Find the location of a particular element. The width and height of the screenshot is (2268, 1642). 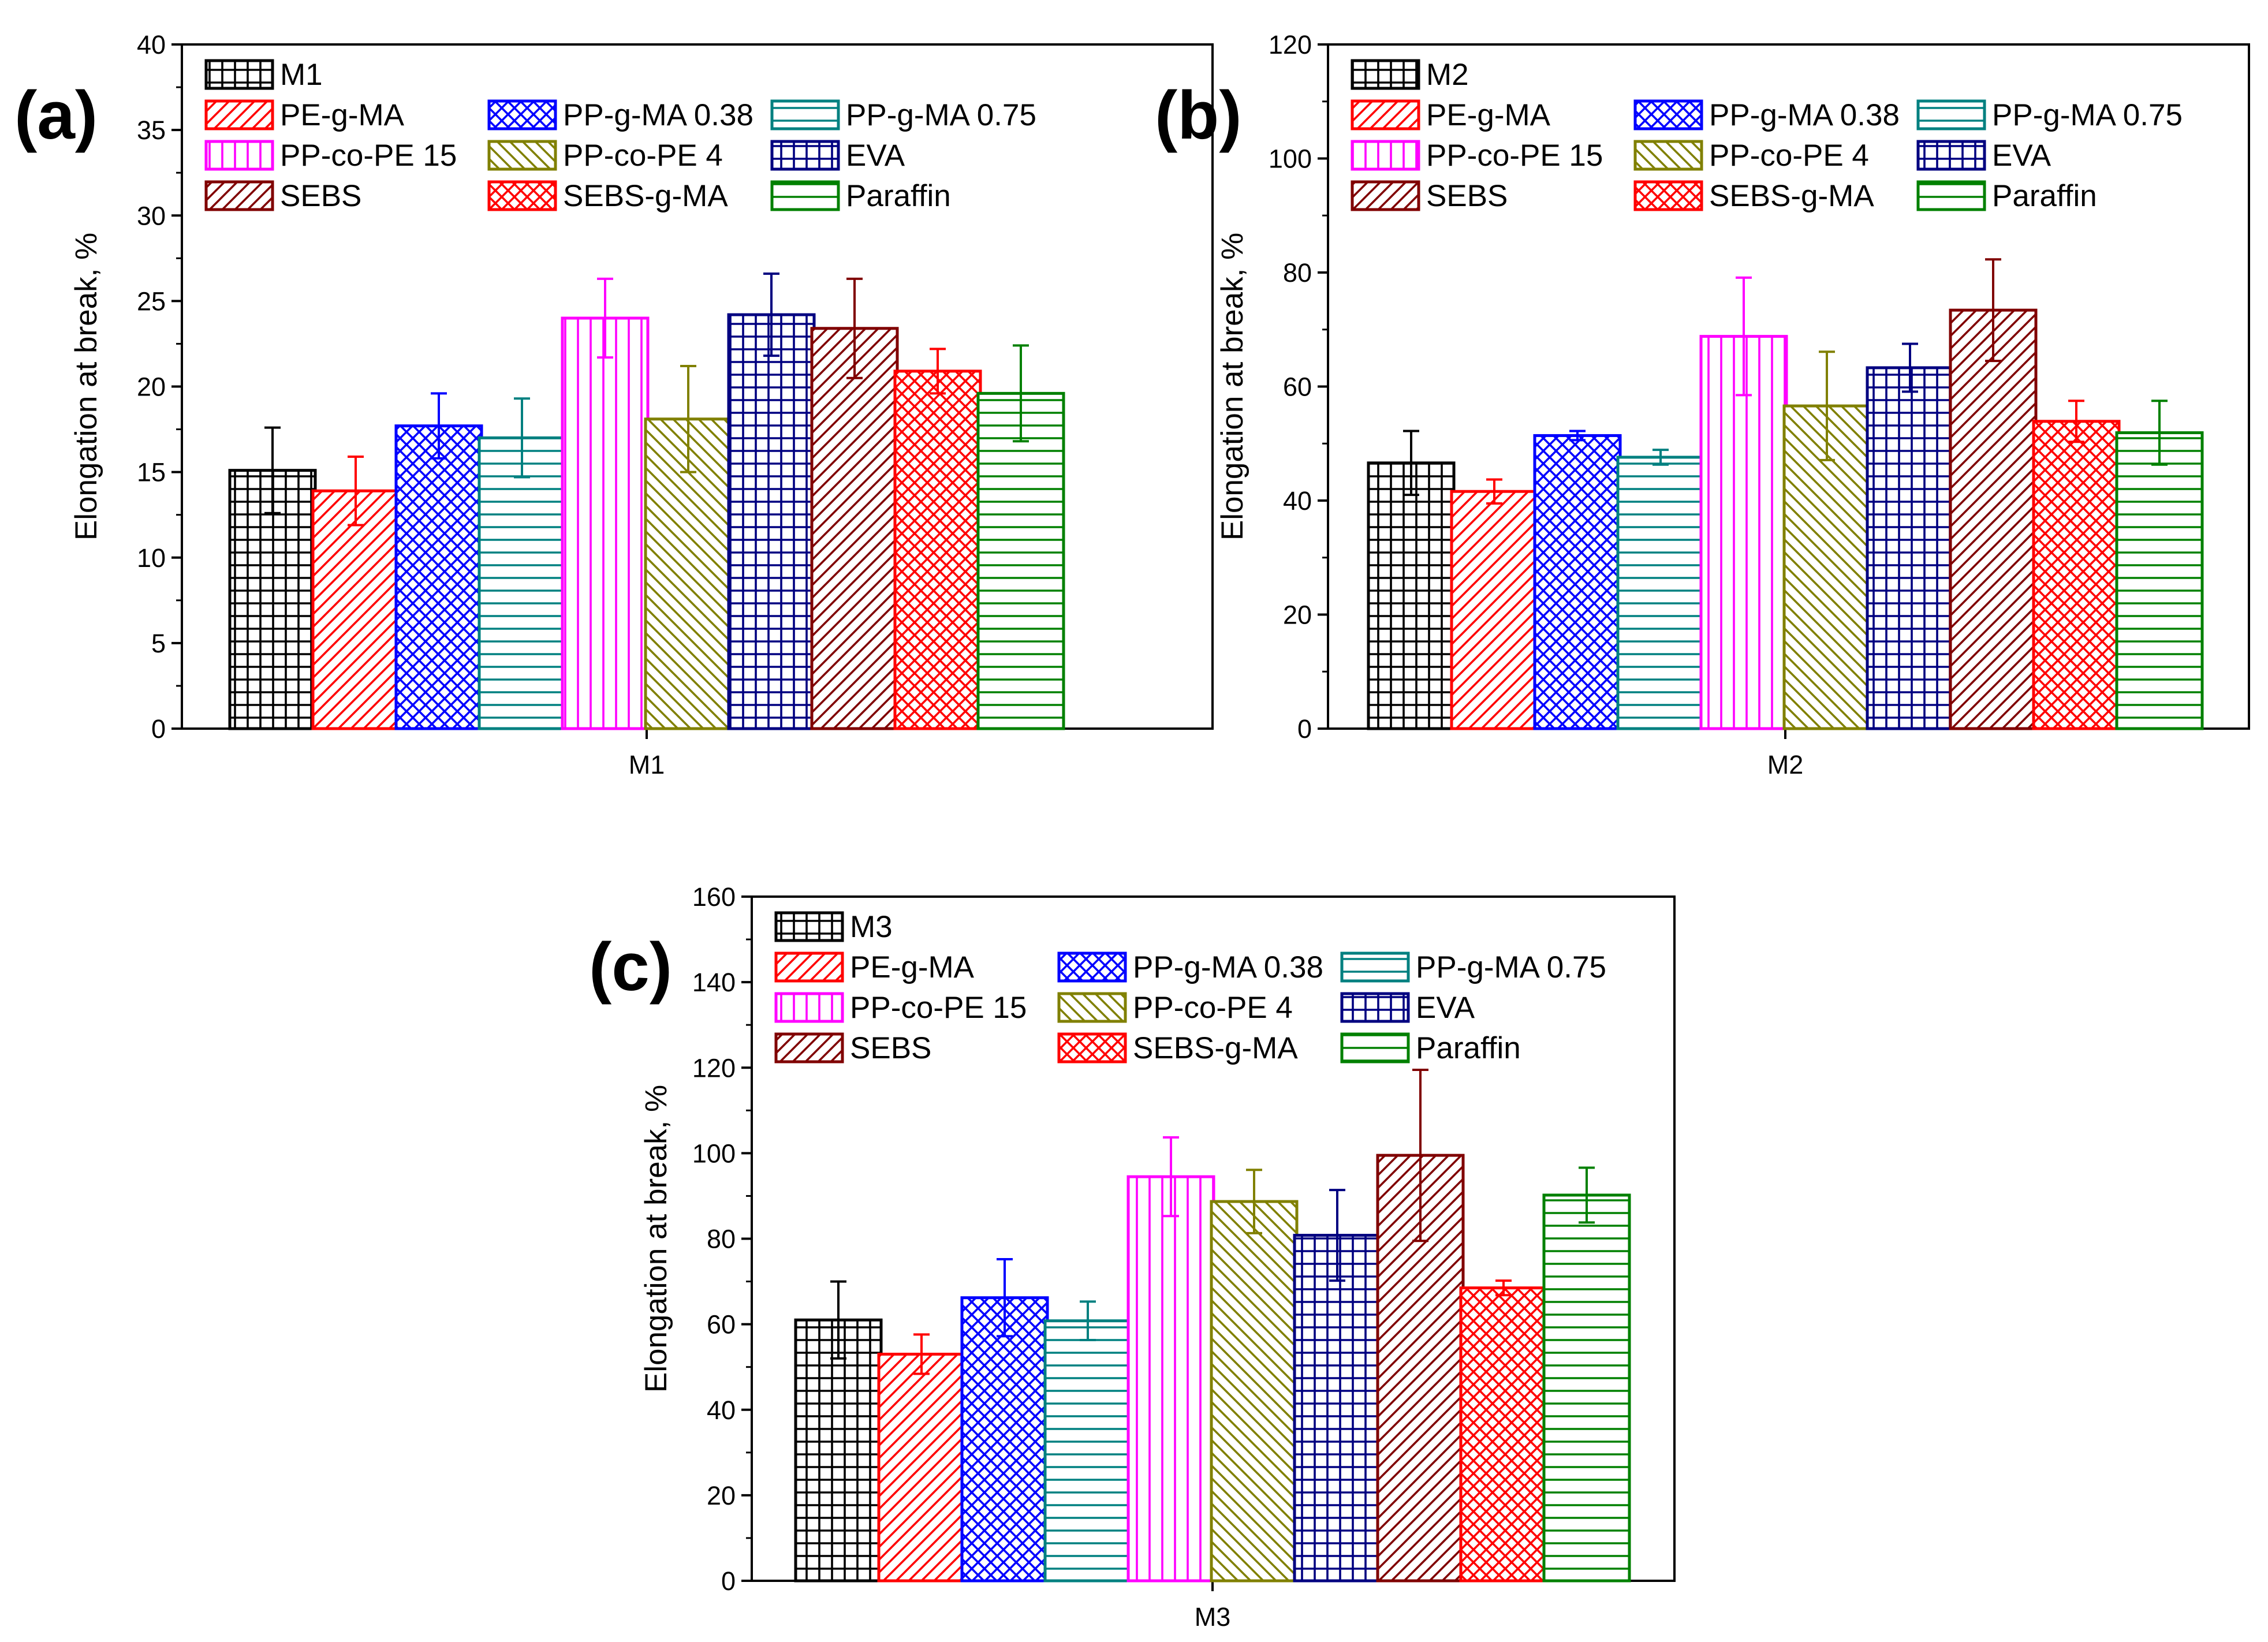

y-tick-label: 25 is located at coordinates (151, 301).